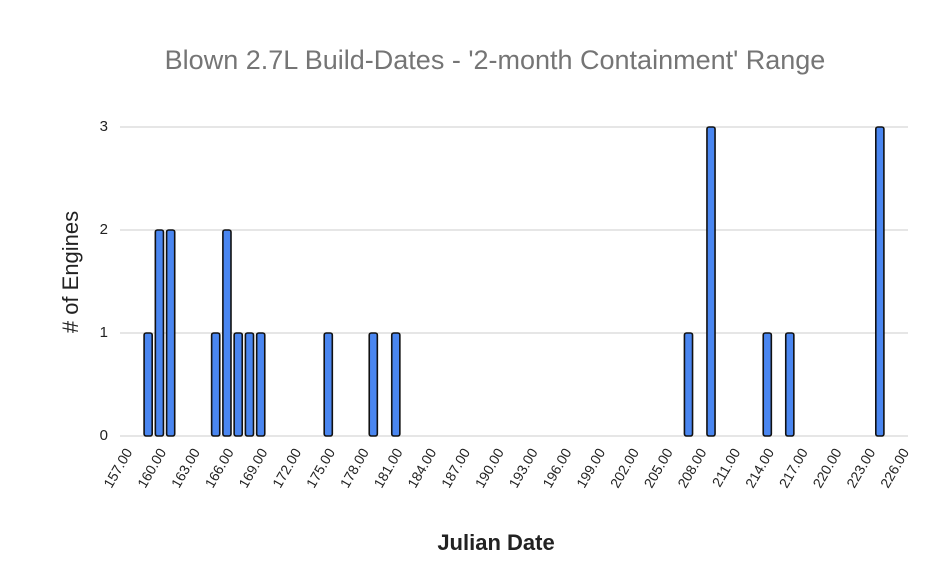  Describe the element at coordinates (104, 126) in the screenshot. I see `y-tick-label: 3` at that location.